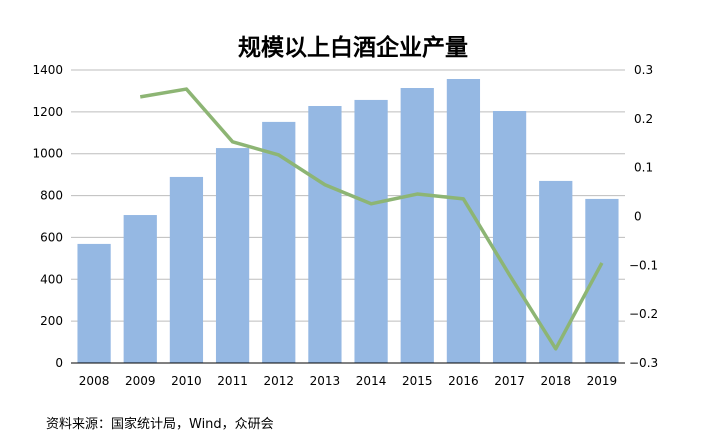  What do you see at coordinates (417, 225) in the screenshot?
I see `bar-2015` at bounding box center [417, 225].